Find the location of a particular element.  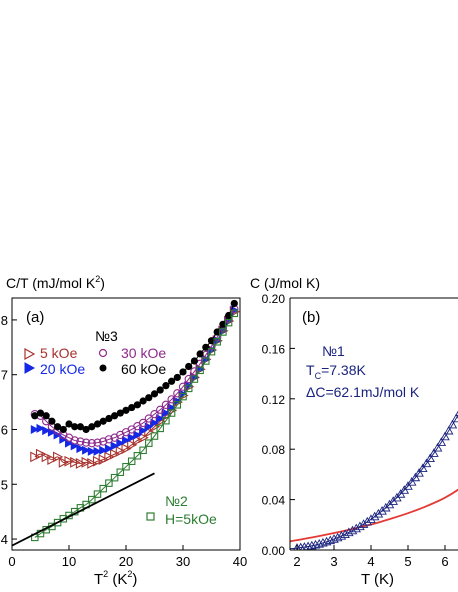

tc-label: TC=7.38K is located at coordinates (336, 371).